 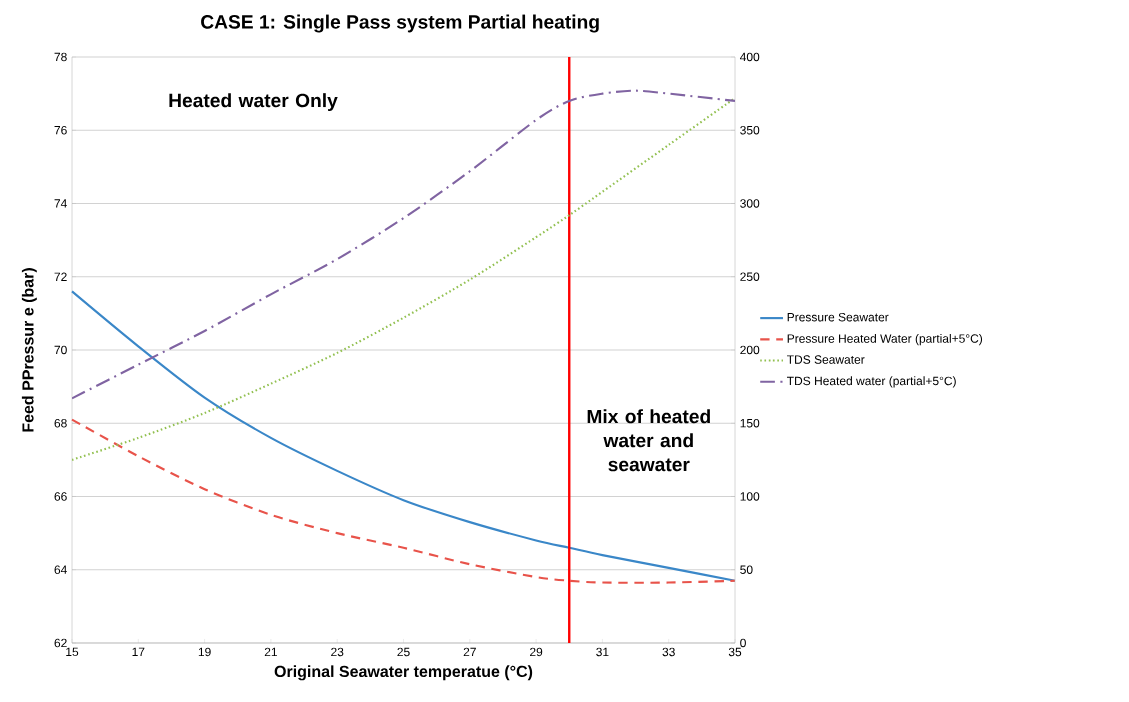 I want to click on y-tick-label: 78, so click(x=60, y=57).